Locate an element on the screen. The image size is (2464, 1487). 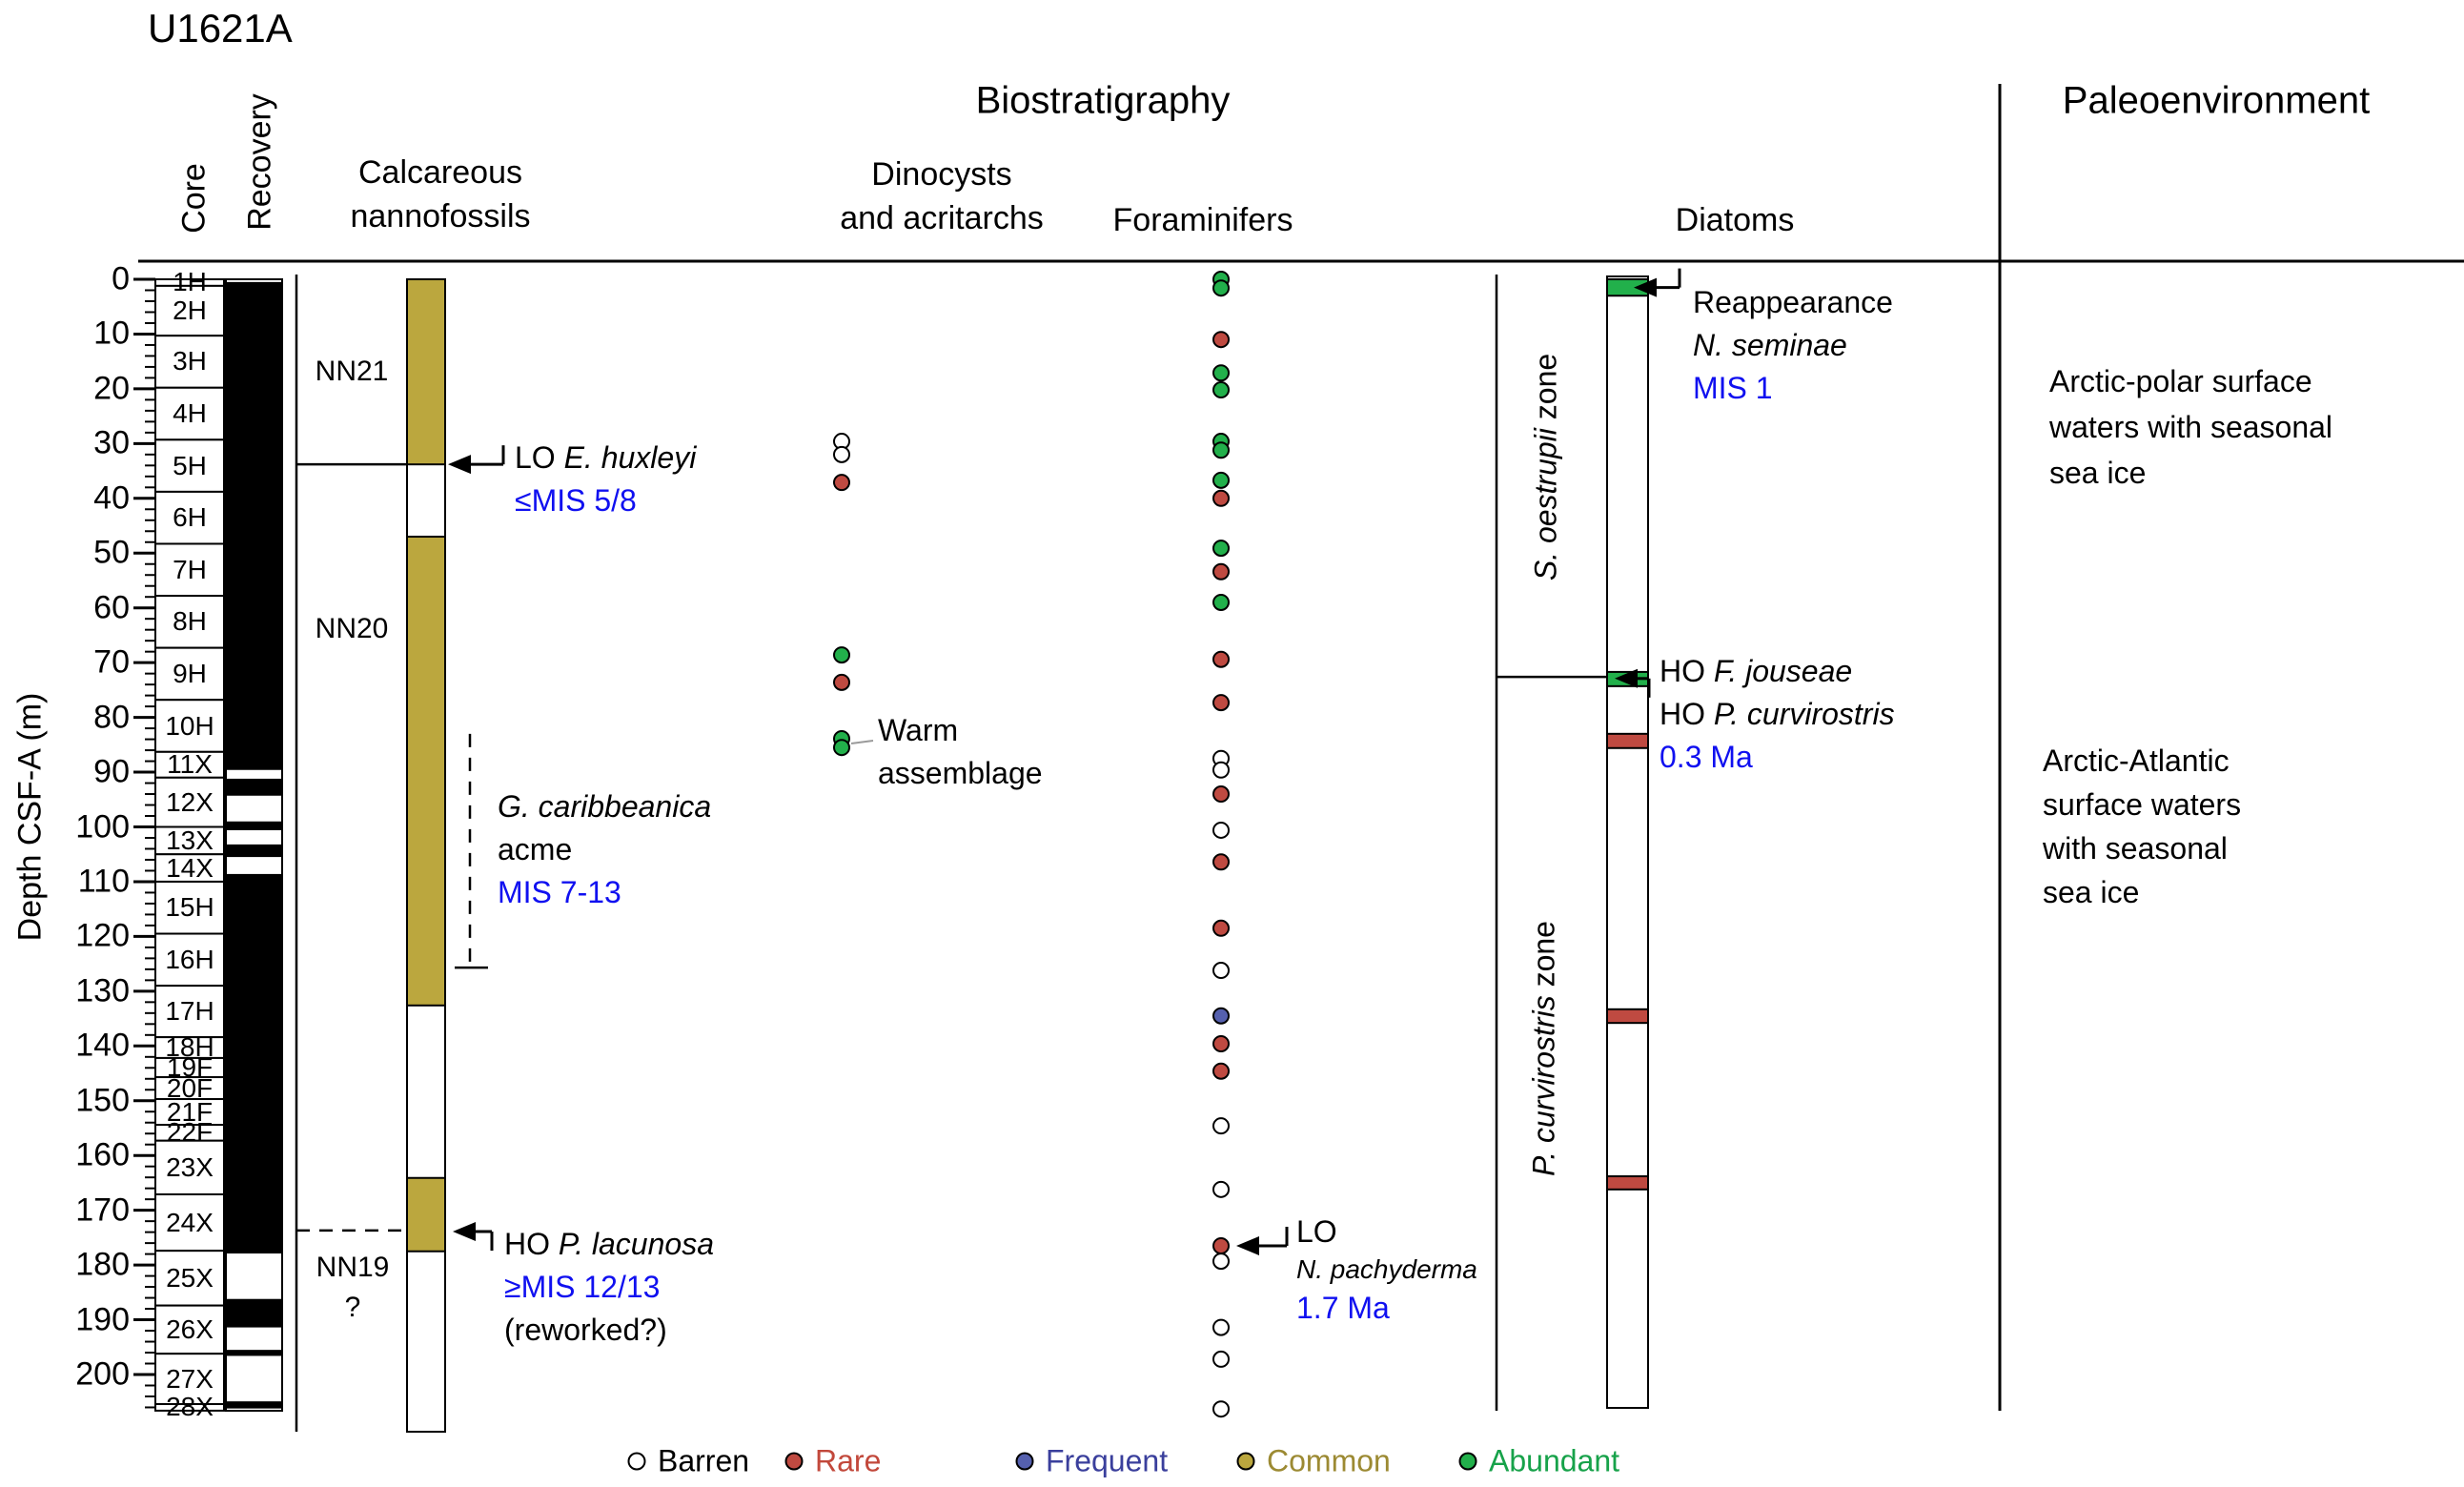
dinocyst-sample-rare is located at coordinates (841, 682).